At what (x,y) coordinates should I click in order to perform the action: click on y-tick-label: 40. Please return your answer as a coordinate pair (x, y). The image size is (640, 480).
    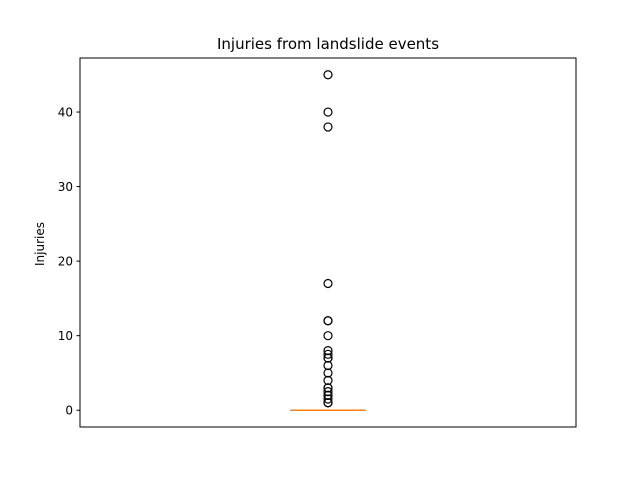
    Looking at the image, I should click on (65, 113).